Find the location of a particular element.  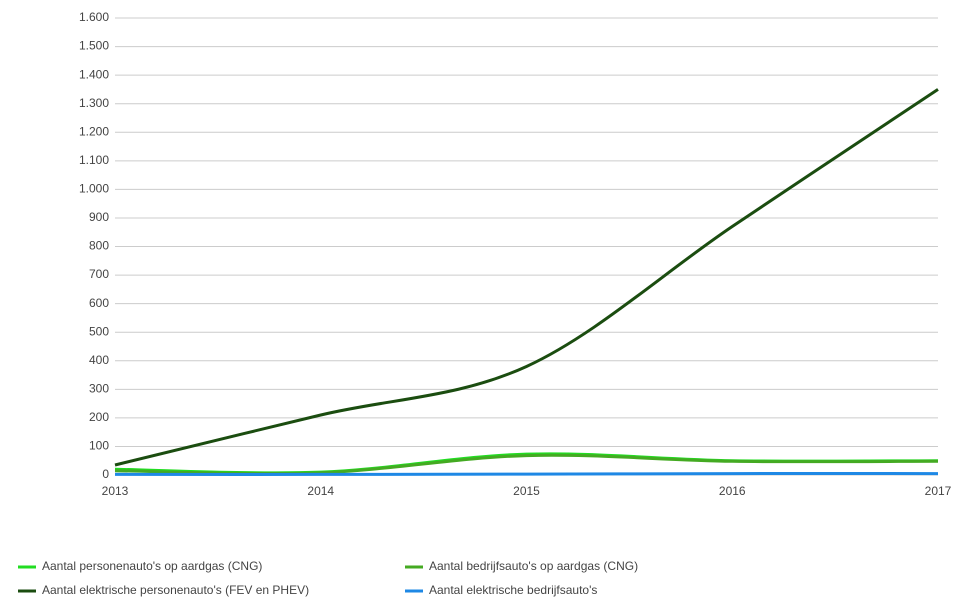

x-tick-label: 2016 is located at coordinates (732, 491).